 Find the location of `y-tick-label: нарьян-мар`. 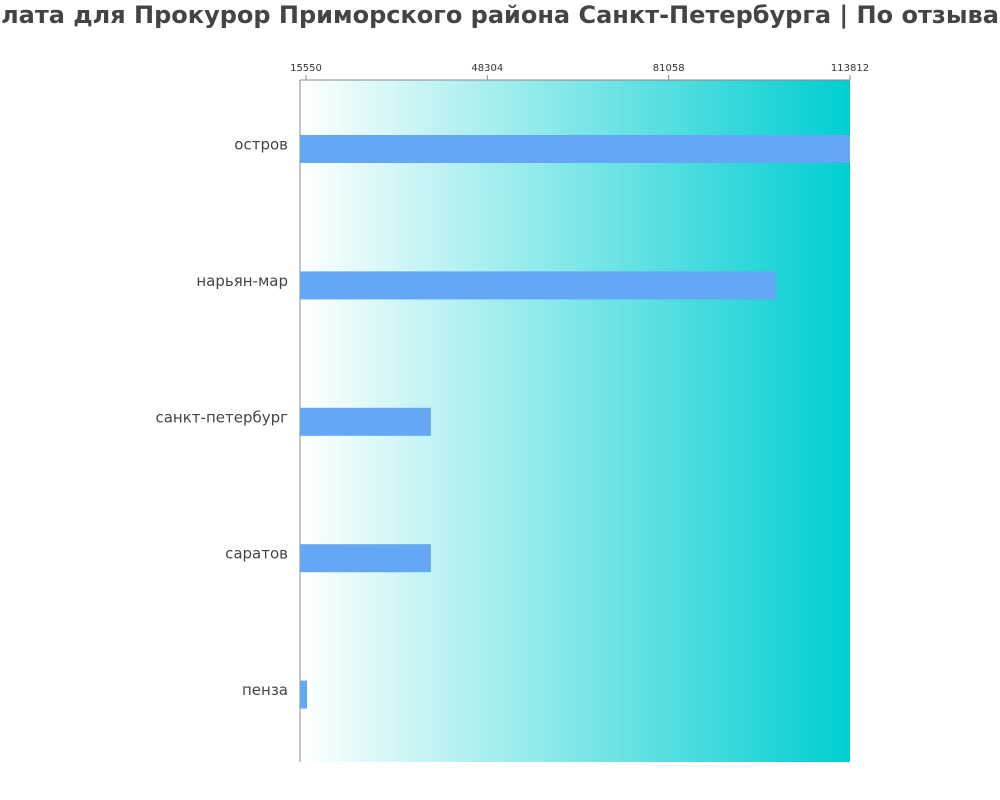

y-tick-label: нарьян-мар is located at coordinates (242, 281).